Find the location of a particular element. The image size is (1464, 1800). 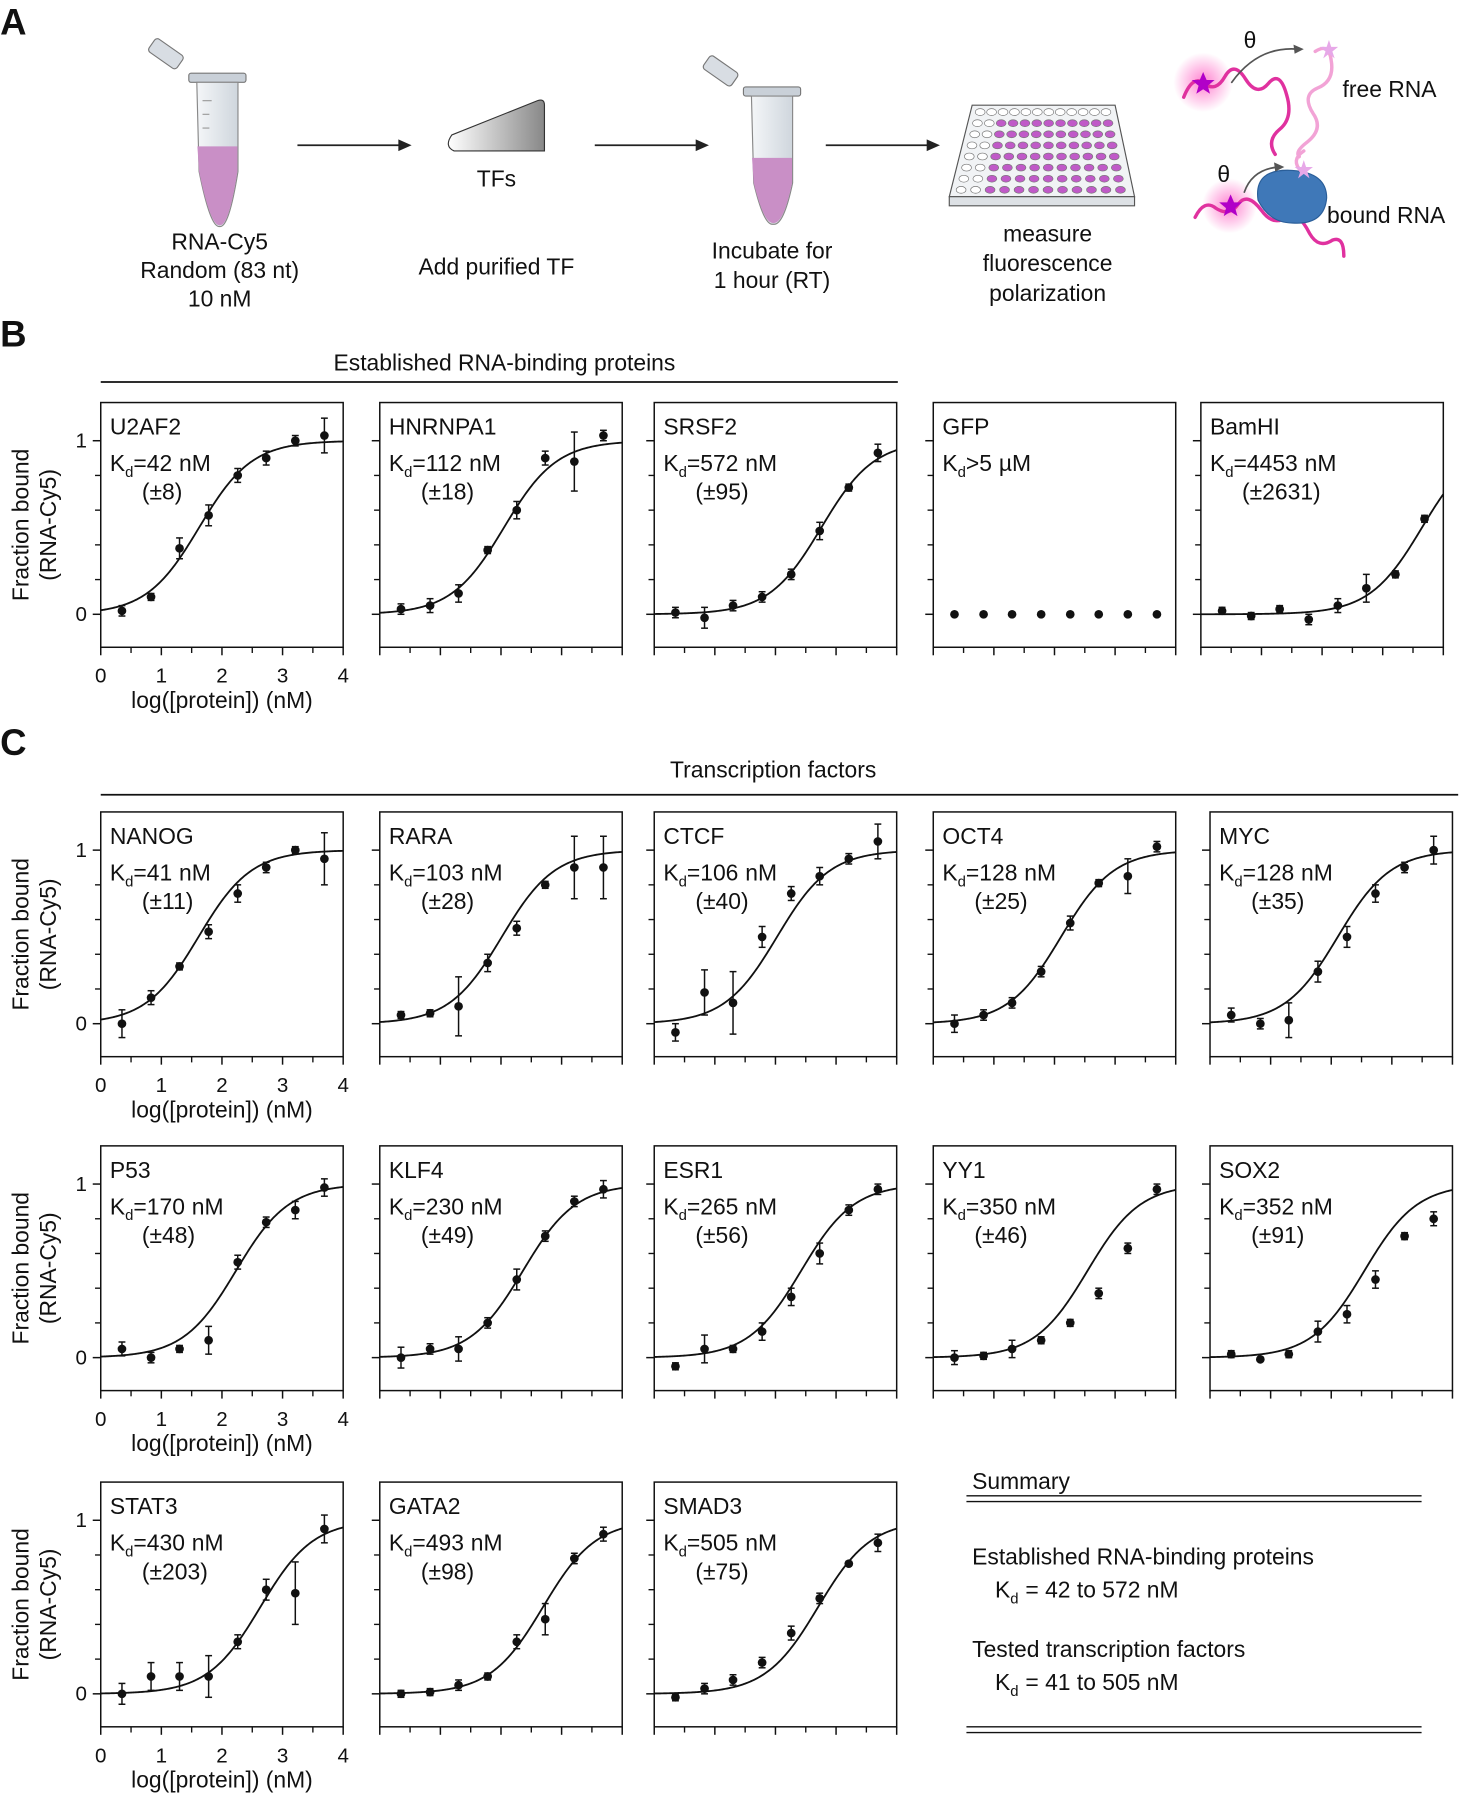

kd-error: (±8) is located at coordinates (162, 492).